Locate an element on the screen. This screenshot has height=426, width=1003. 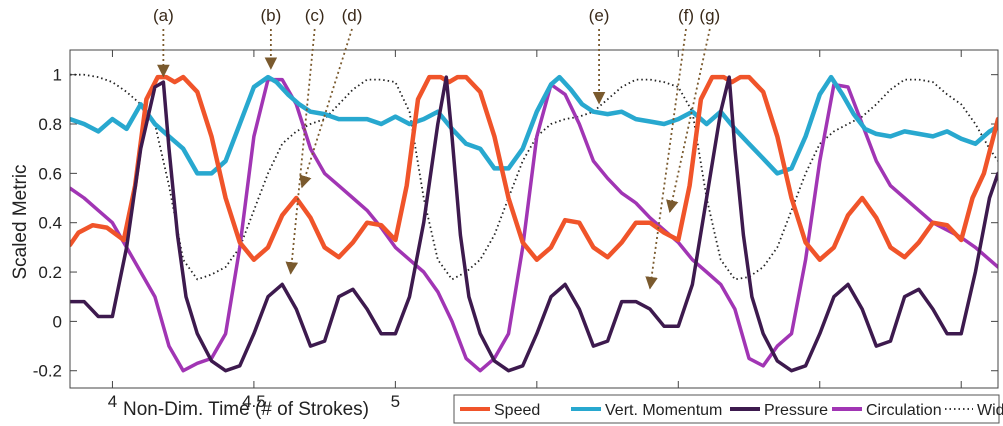
annotation-label: (d) is located at coordinates (352, 15).